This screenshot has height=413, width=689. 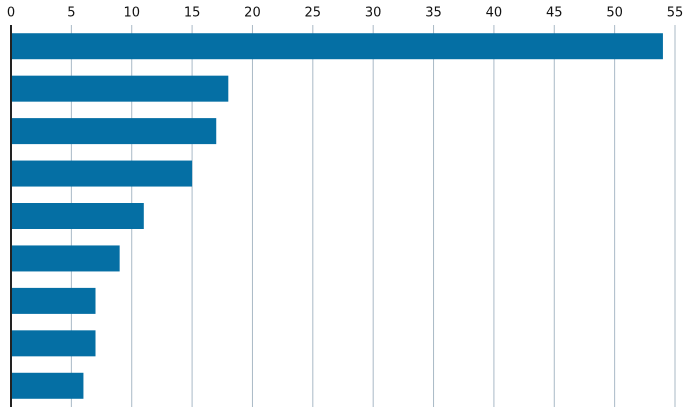 I want to click on x-tick-label: 10, so click(x=131, y=13).